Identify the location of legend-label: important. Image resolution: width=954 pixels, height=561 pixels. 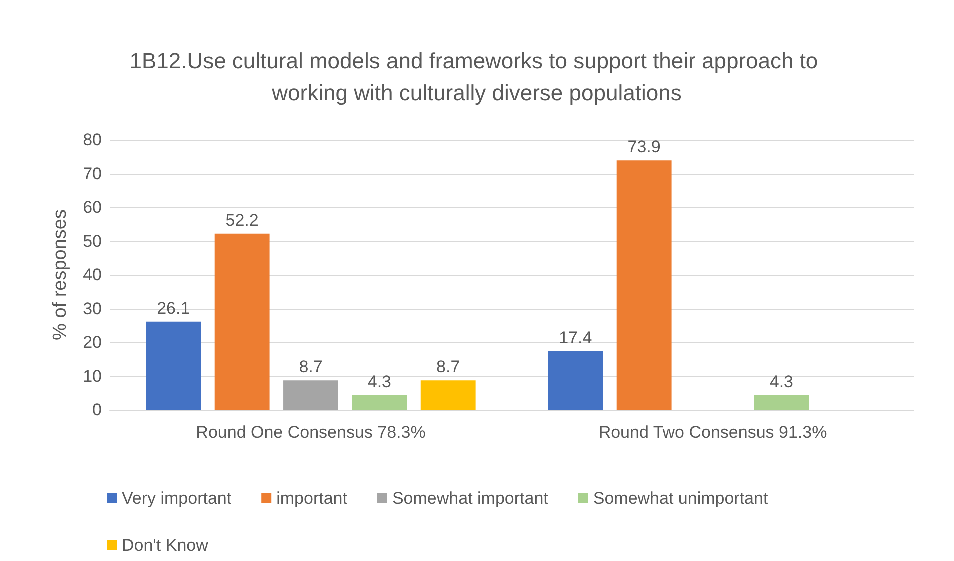
(312, 498).